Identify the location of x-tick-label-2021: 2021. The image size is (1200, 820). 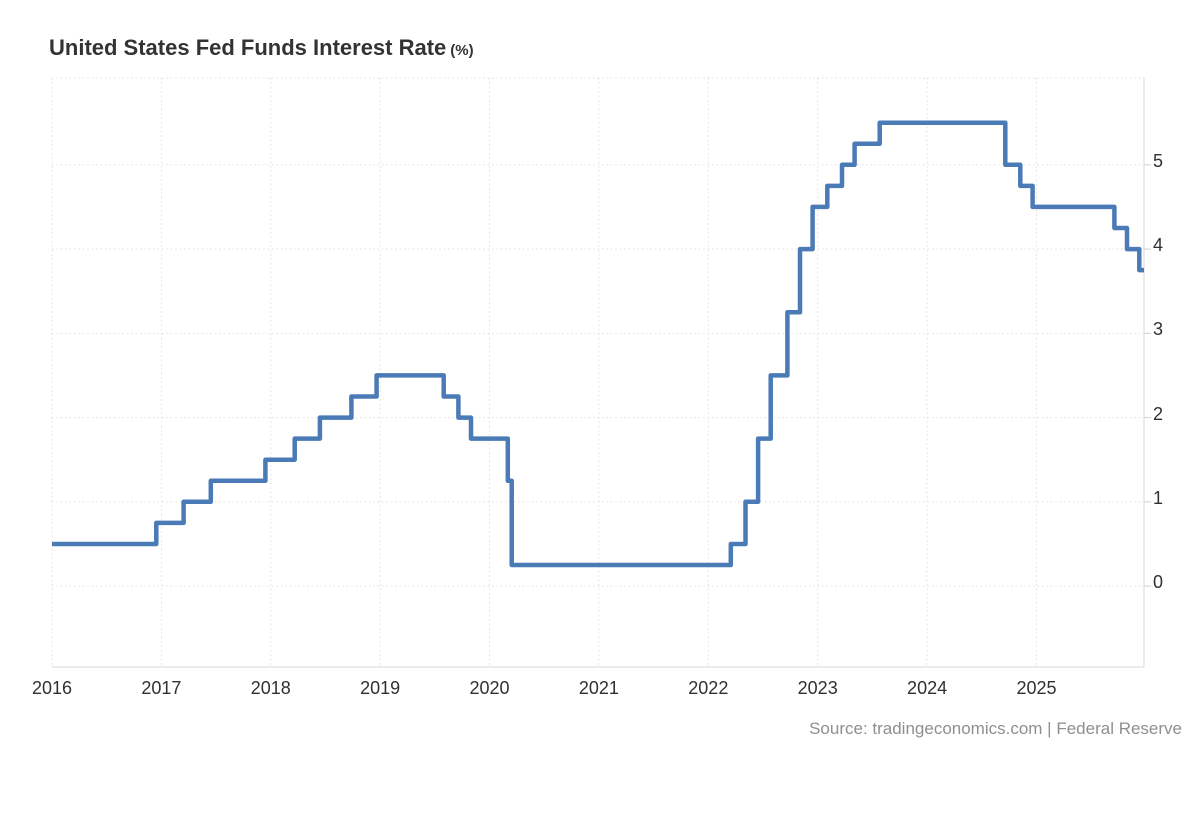
(598, 688).